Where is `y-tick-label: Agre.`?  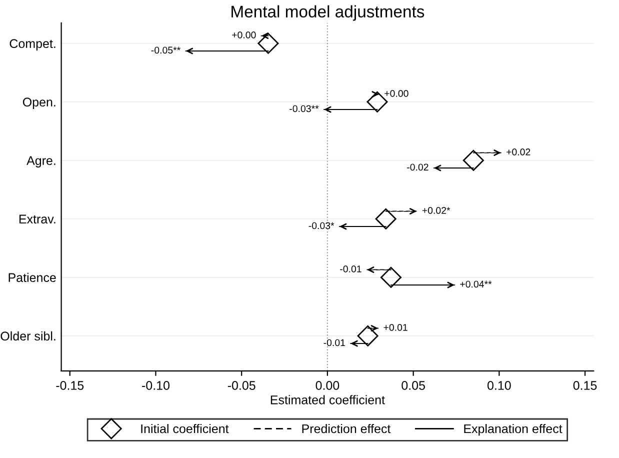
y-tick-label: Agre. is located at coordinates (41, 162).